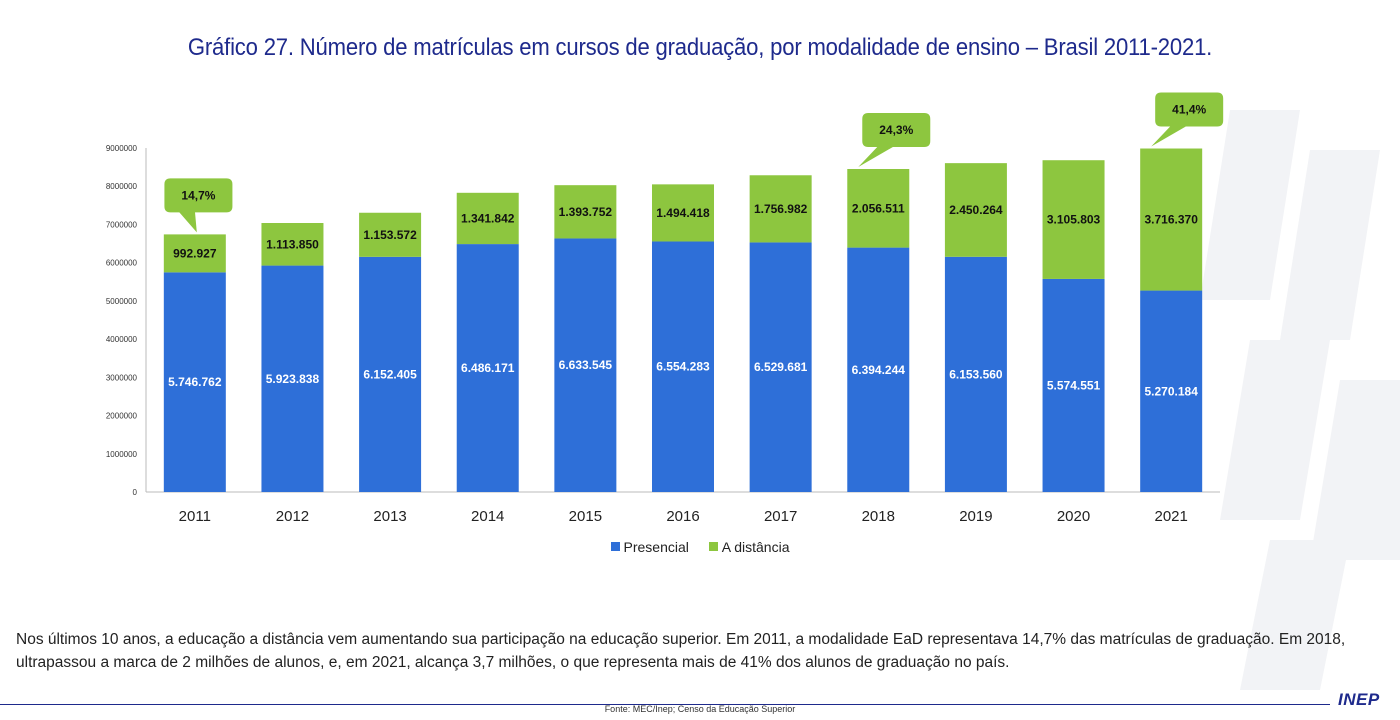 This screenshot has width=1400, height=720. I want to click on data-label-distancia-2013: 1.153.572, so click(390, 235).